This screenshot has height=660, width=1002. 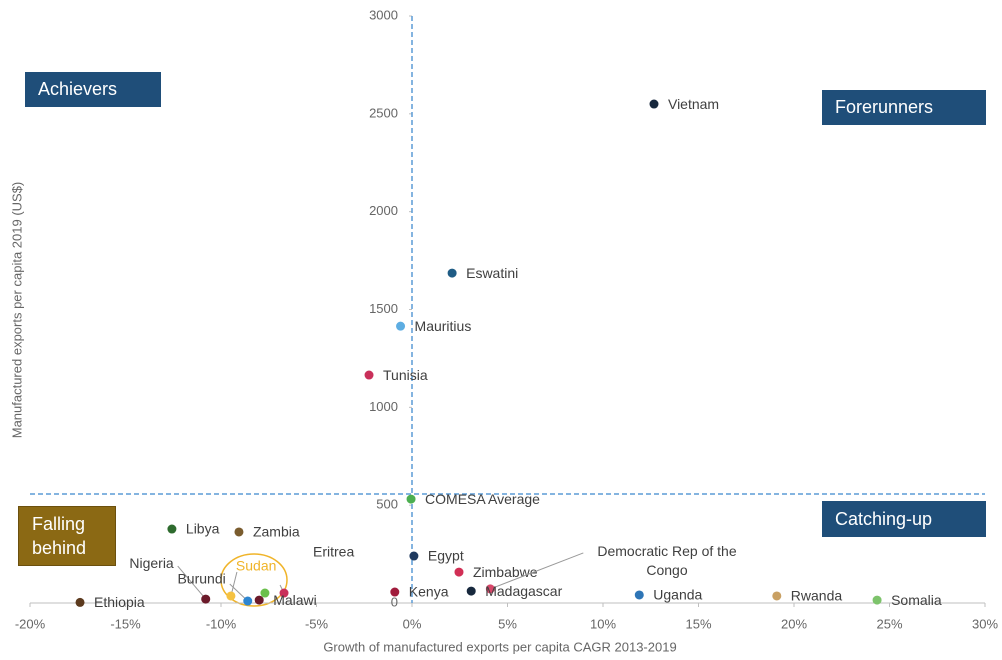 What do you see at coordinates (603, 623) in the screenshot?
I see `x-tick-label: 10%` at bounding box center [603, 623].